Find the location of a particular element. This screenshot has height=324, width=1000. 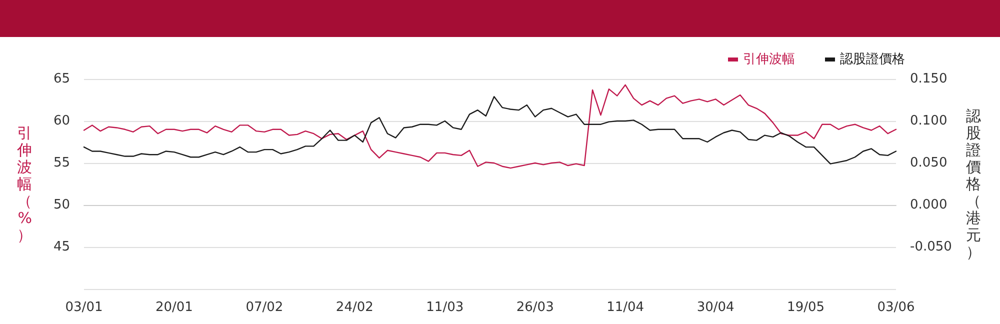

x-tick-label: 24/02 is located at coordinates (355, 307).